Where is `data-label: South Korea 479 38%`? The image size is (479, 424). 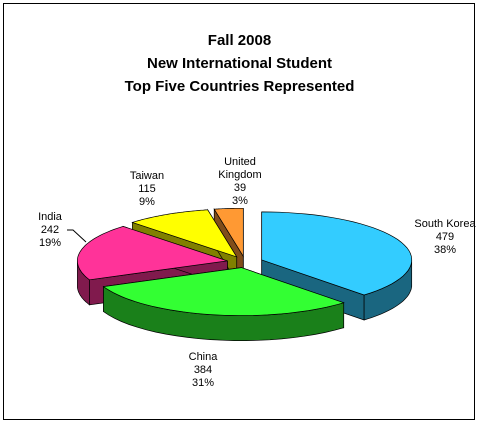
data-label: South Korea 479 38% is located at coordinates (442, 237).